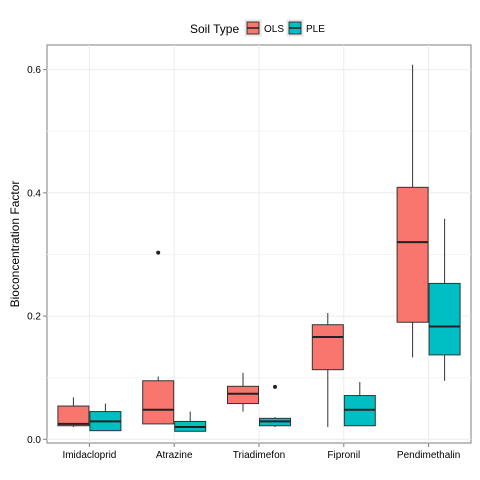  I want to click on box-ols-triadimefon, so click(243, 392).